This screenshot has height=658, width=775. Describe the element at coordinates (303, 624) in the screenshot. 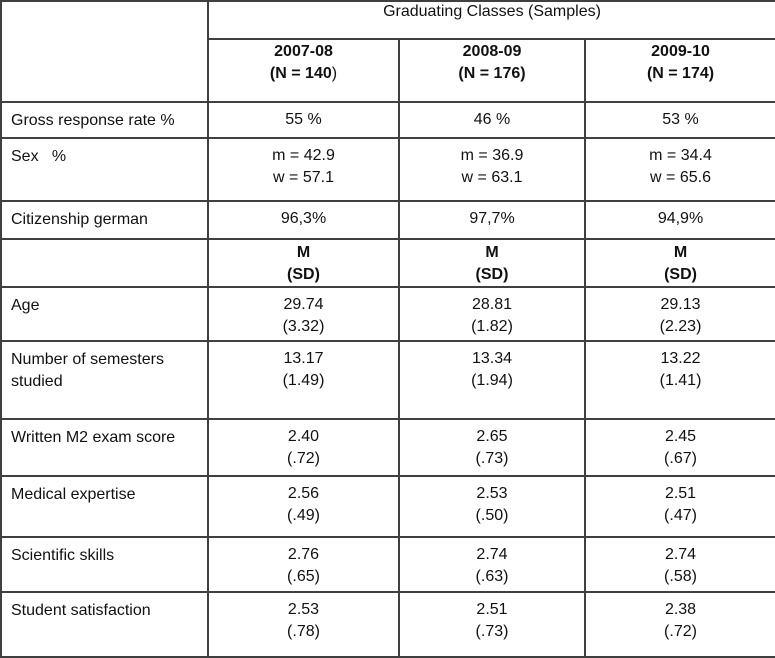

I see `cell-value: 2.53 (.78)` at that location.